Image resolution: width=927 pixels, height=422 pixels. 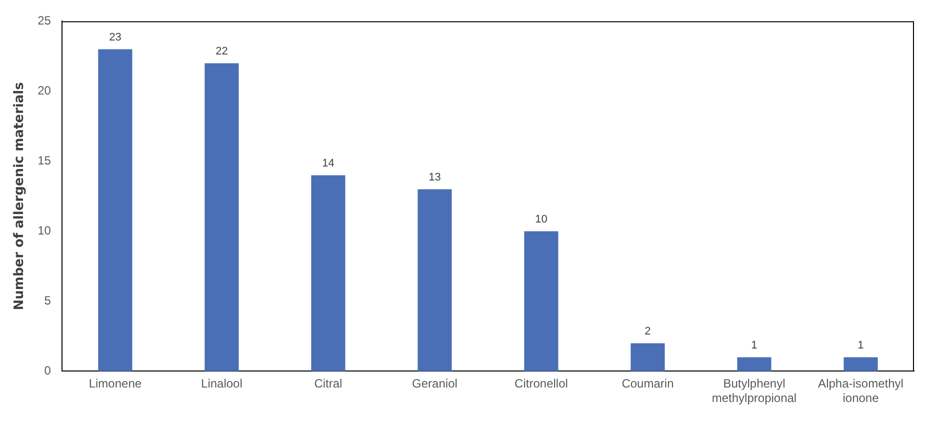 I want to click on x-tick-label: Geraniol, so click(x=435, y=383).